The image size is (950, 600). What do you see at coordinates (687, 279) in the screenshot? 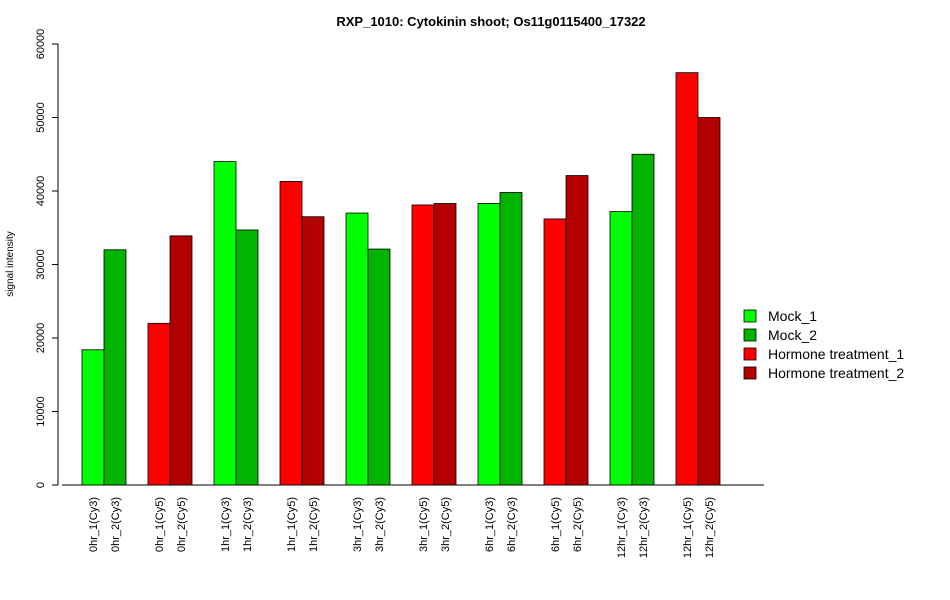
I see `bar-12hr_1(Cy5)` at bounding box center [687, 279].